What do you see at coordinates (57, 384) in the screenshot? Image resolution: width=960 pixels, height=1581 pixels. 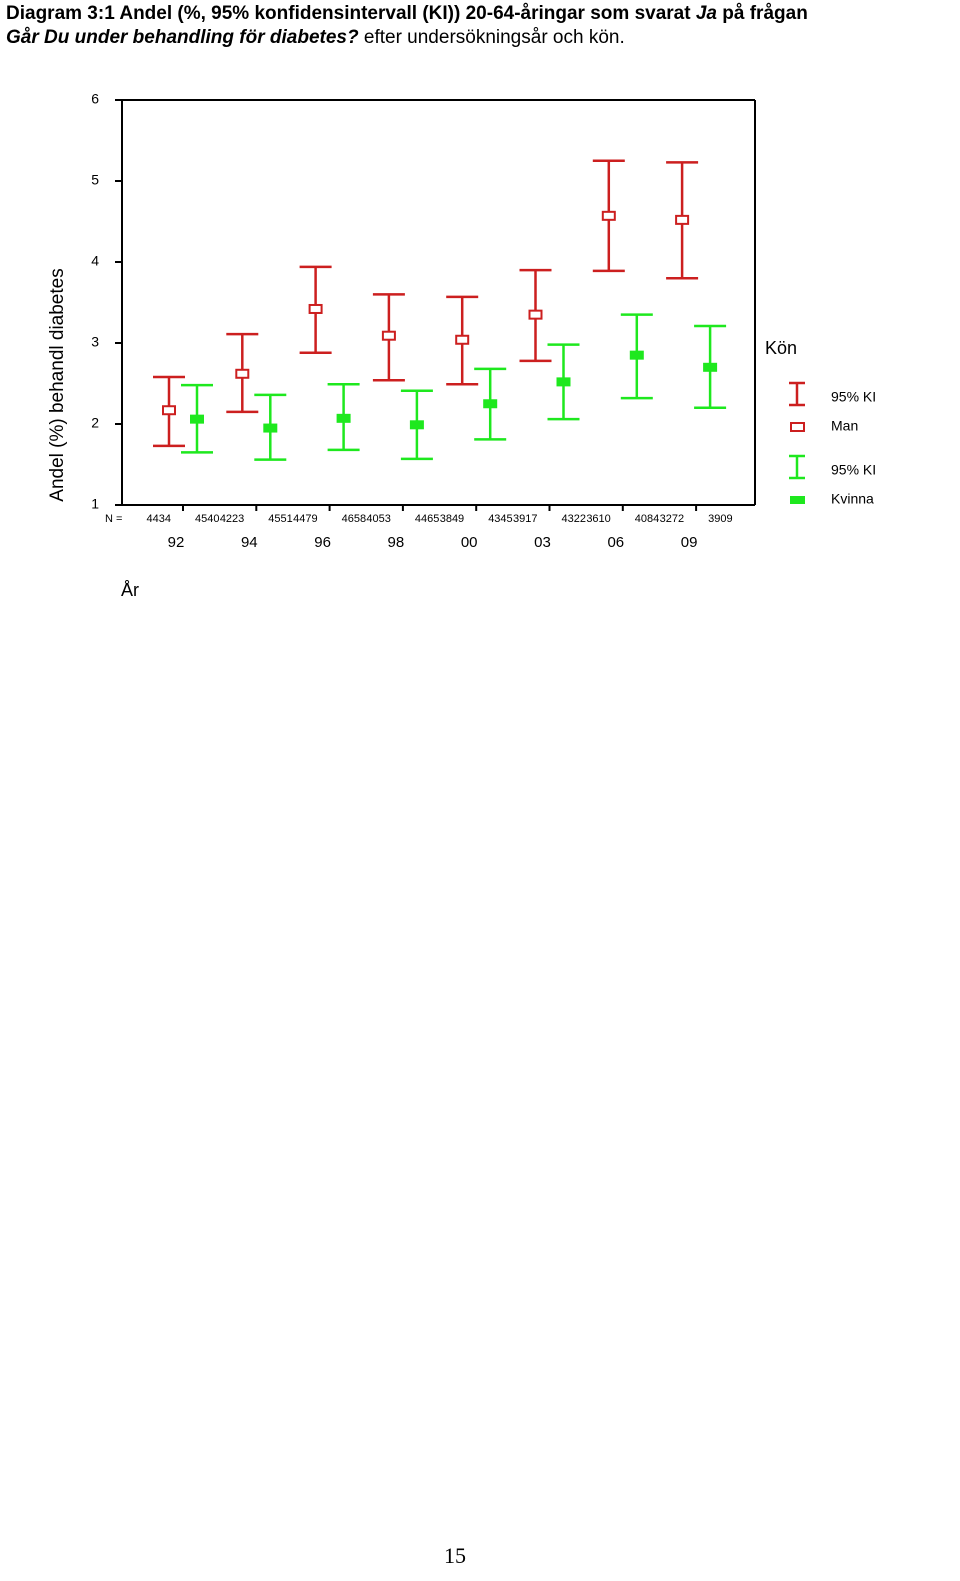 I see `y-axis-label: Andel (%) behandl diabetes` at bounding box center [57, 384].